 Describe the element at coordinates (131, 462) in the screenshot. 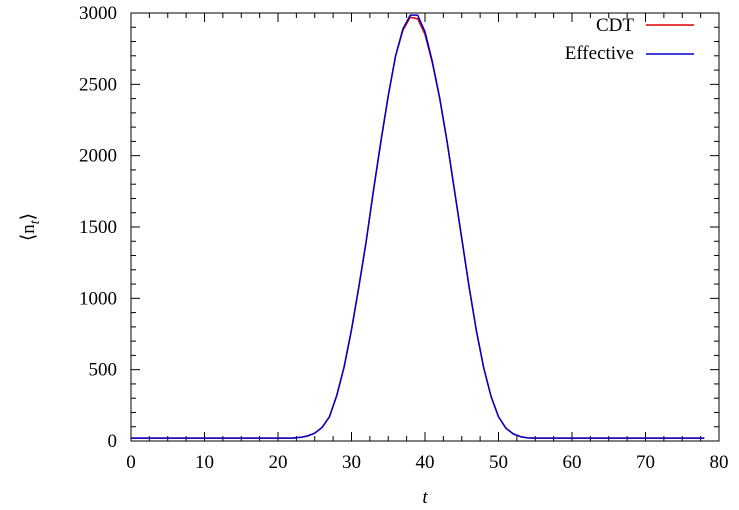

I see `x-tick-label: 0` at that location.